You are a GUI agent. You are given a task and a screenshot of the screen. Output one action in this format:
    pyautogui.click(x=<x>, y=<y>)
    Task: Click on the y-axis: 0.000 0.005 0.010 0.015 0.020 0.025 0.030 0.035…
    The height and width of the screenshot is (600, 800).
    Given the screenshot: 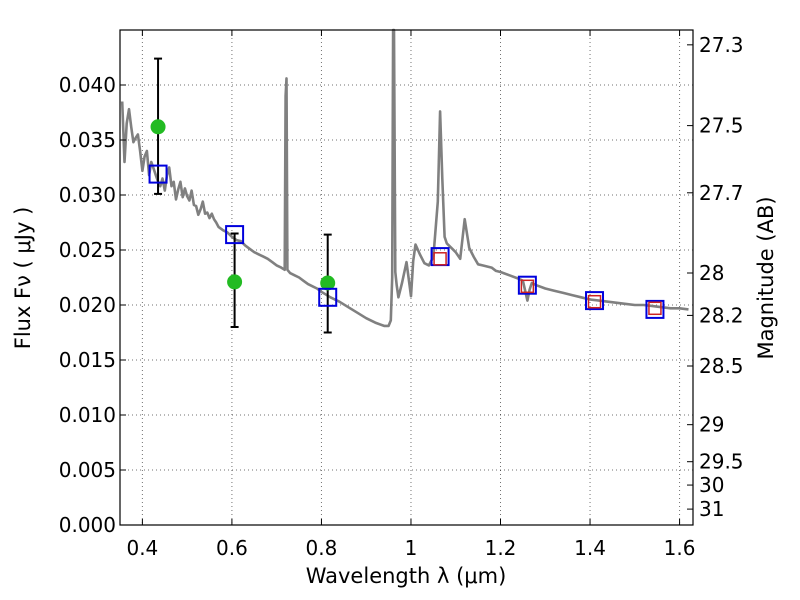 What is the action you would take?
    pyautogui.click(x=92, y=305)
    